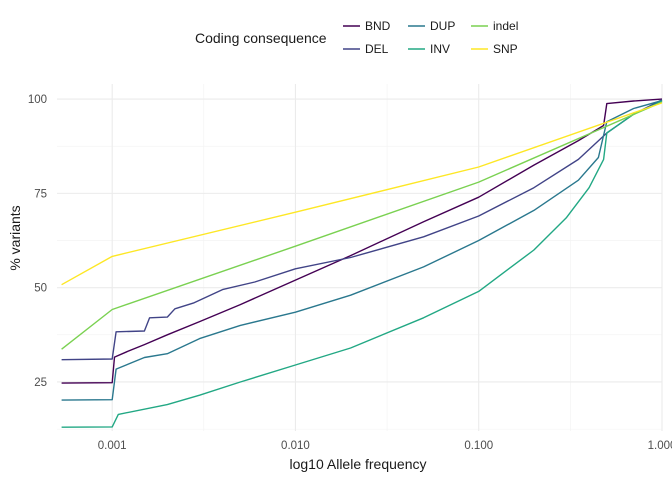 The width and height of the screenshot is (672, 480). Describe the element at coordinates (358, 464) in the screenshot. I see `x-axis-title: log10 Allele frequency` at that location.